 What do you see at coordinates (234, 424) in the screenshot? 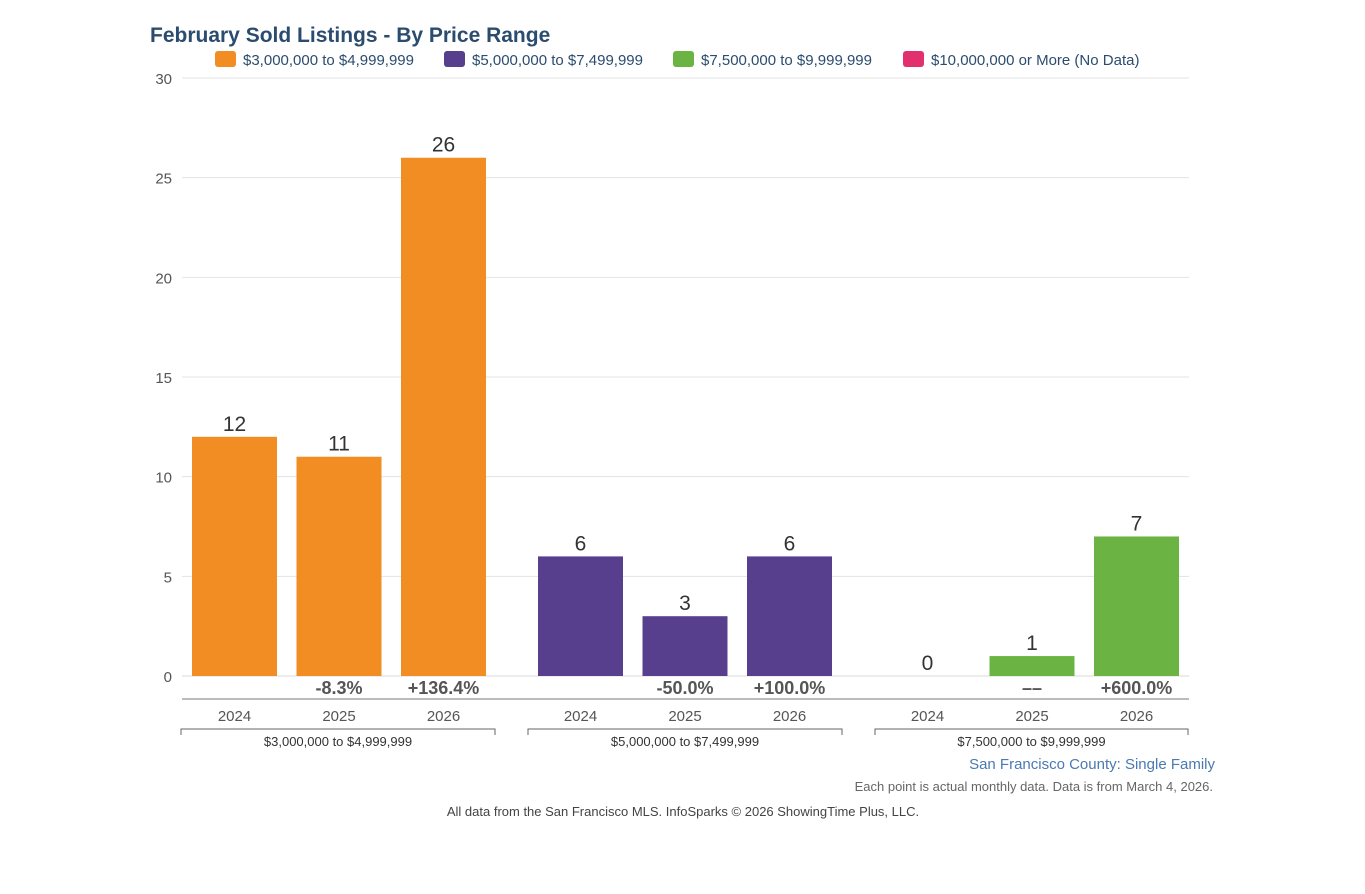
I see `bar-value-label: 12` at bounding box center [234, 424].